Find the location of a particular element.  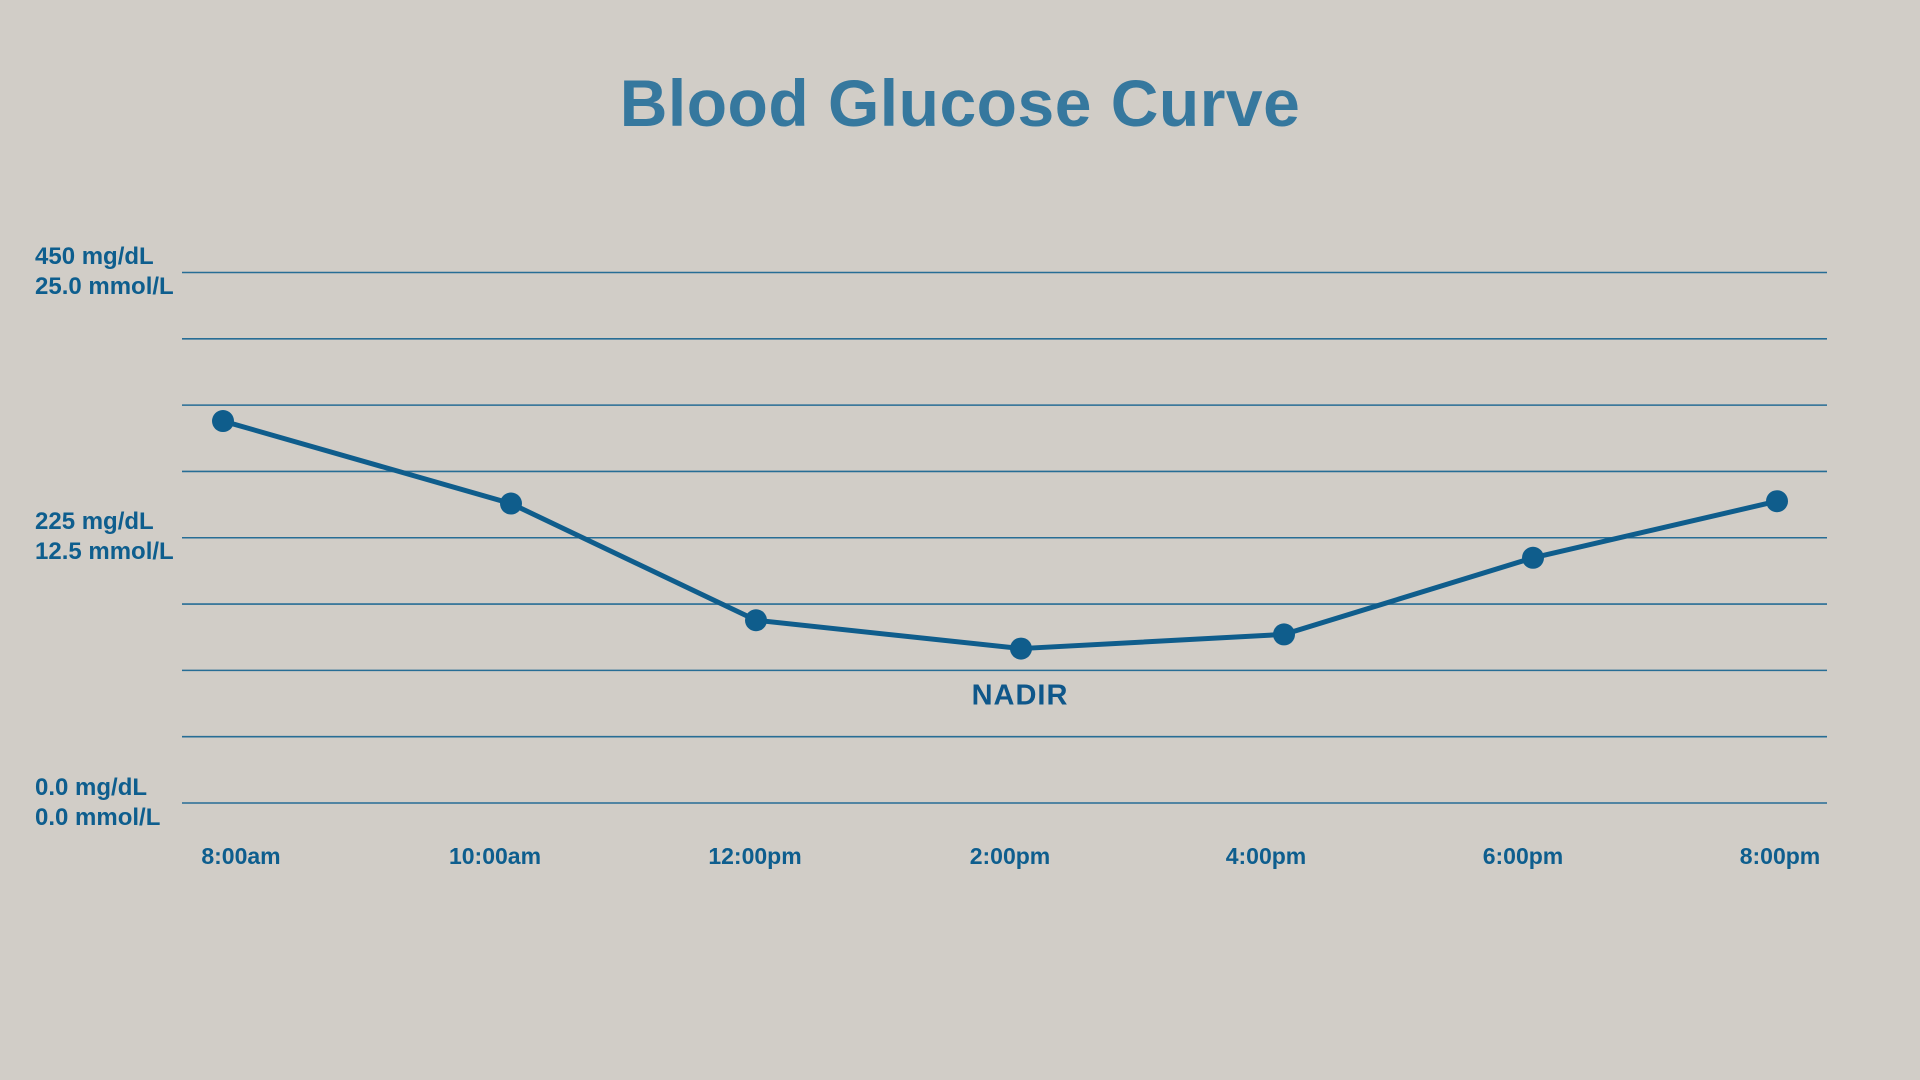

x-axis-tick: 12:00pm is located at coordinates (755, 856).